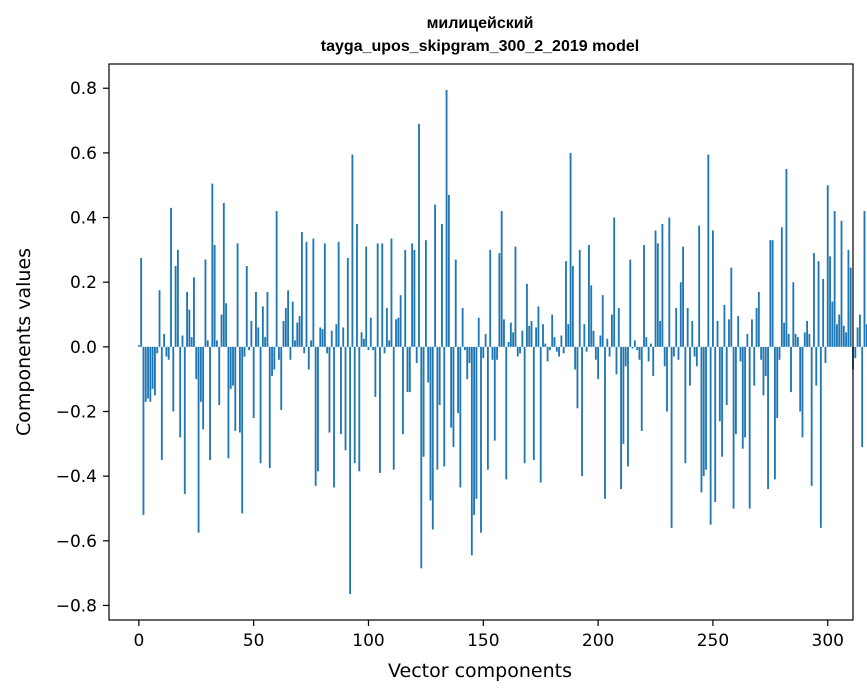 This screenshot has width=867, height=696. What do you see at coordinates (480, 23) in the screenshot?
I see `chart-title: милицейский` at bounding box center [480, 23].